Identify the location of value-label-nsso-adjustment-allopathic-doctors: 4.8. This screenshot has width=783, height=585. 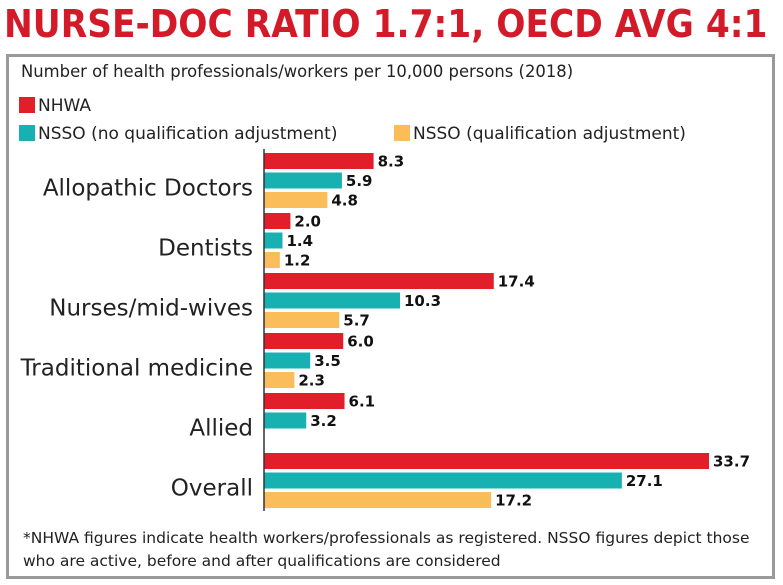
(344, 201).